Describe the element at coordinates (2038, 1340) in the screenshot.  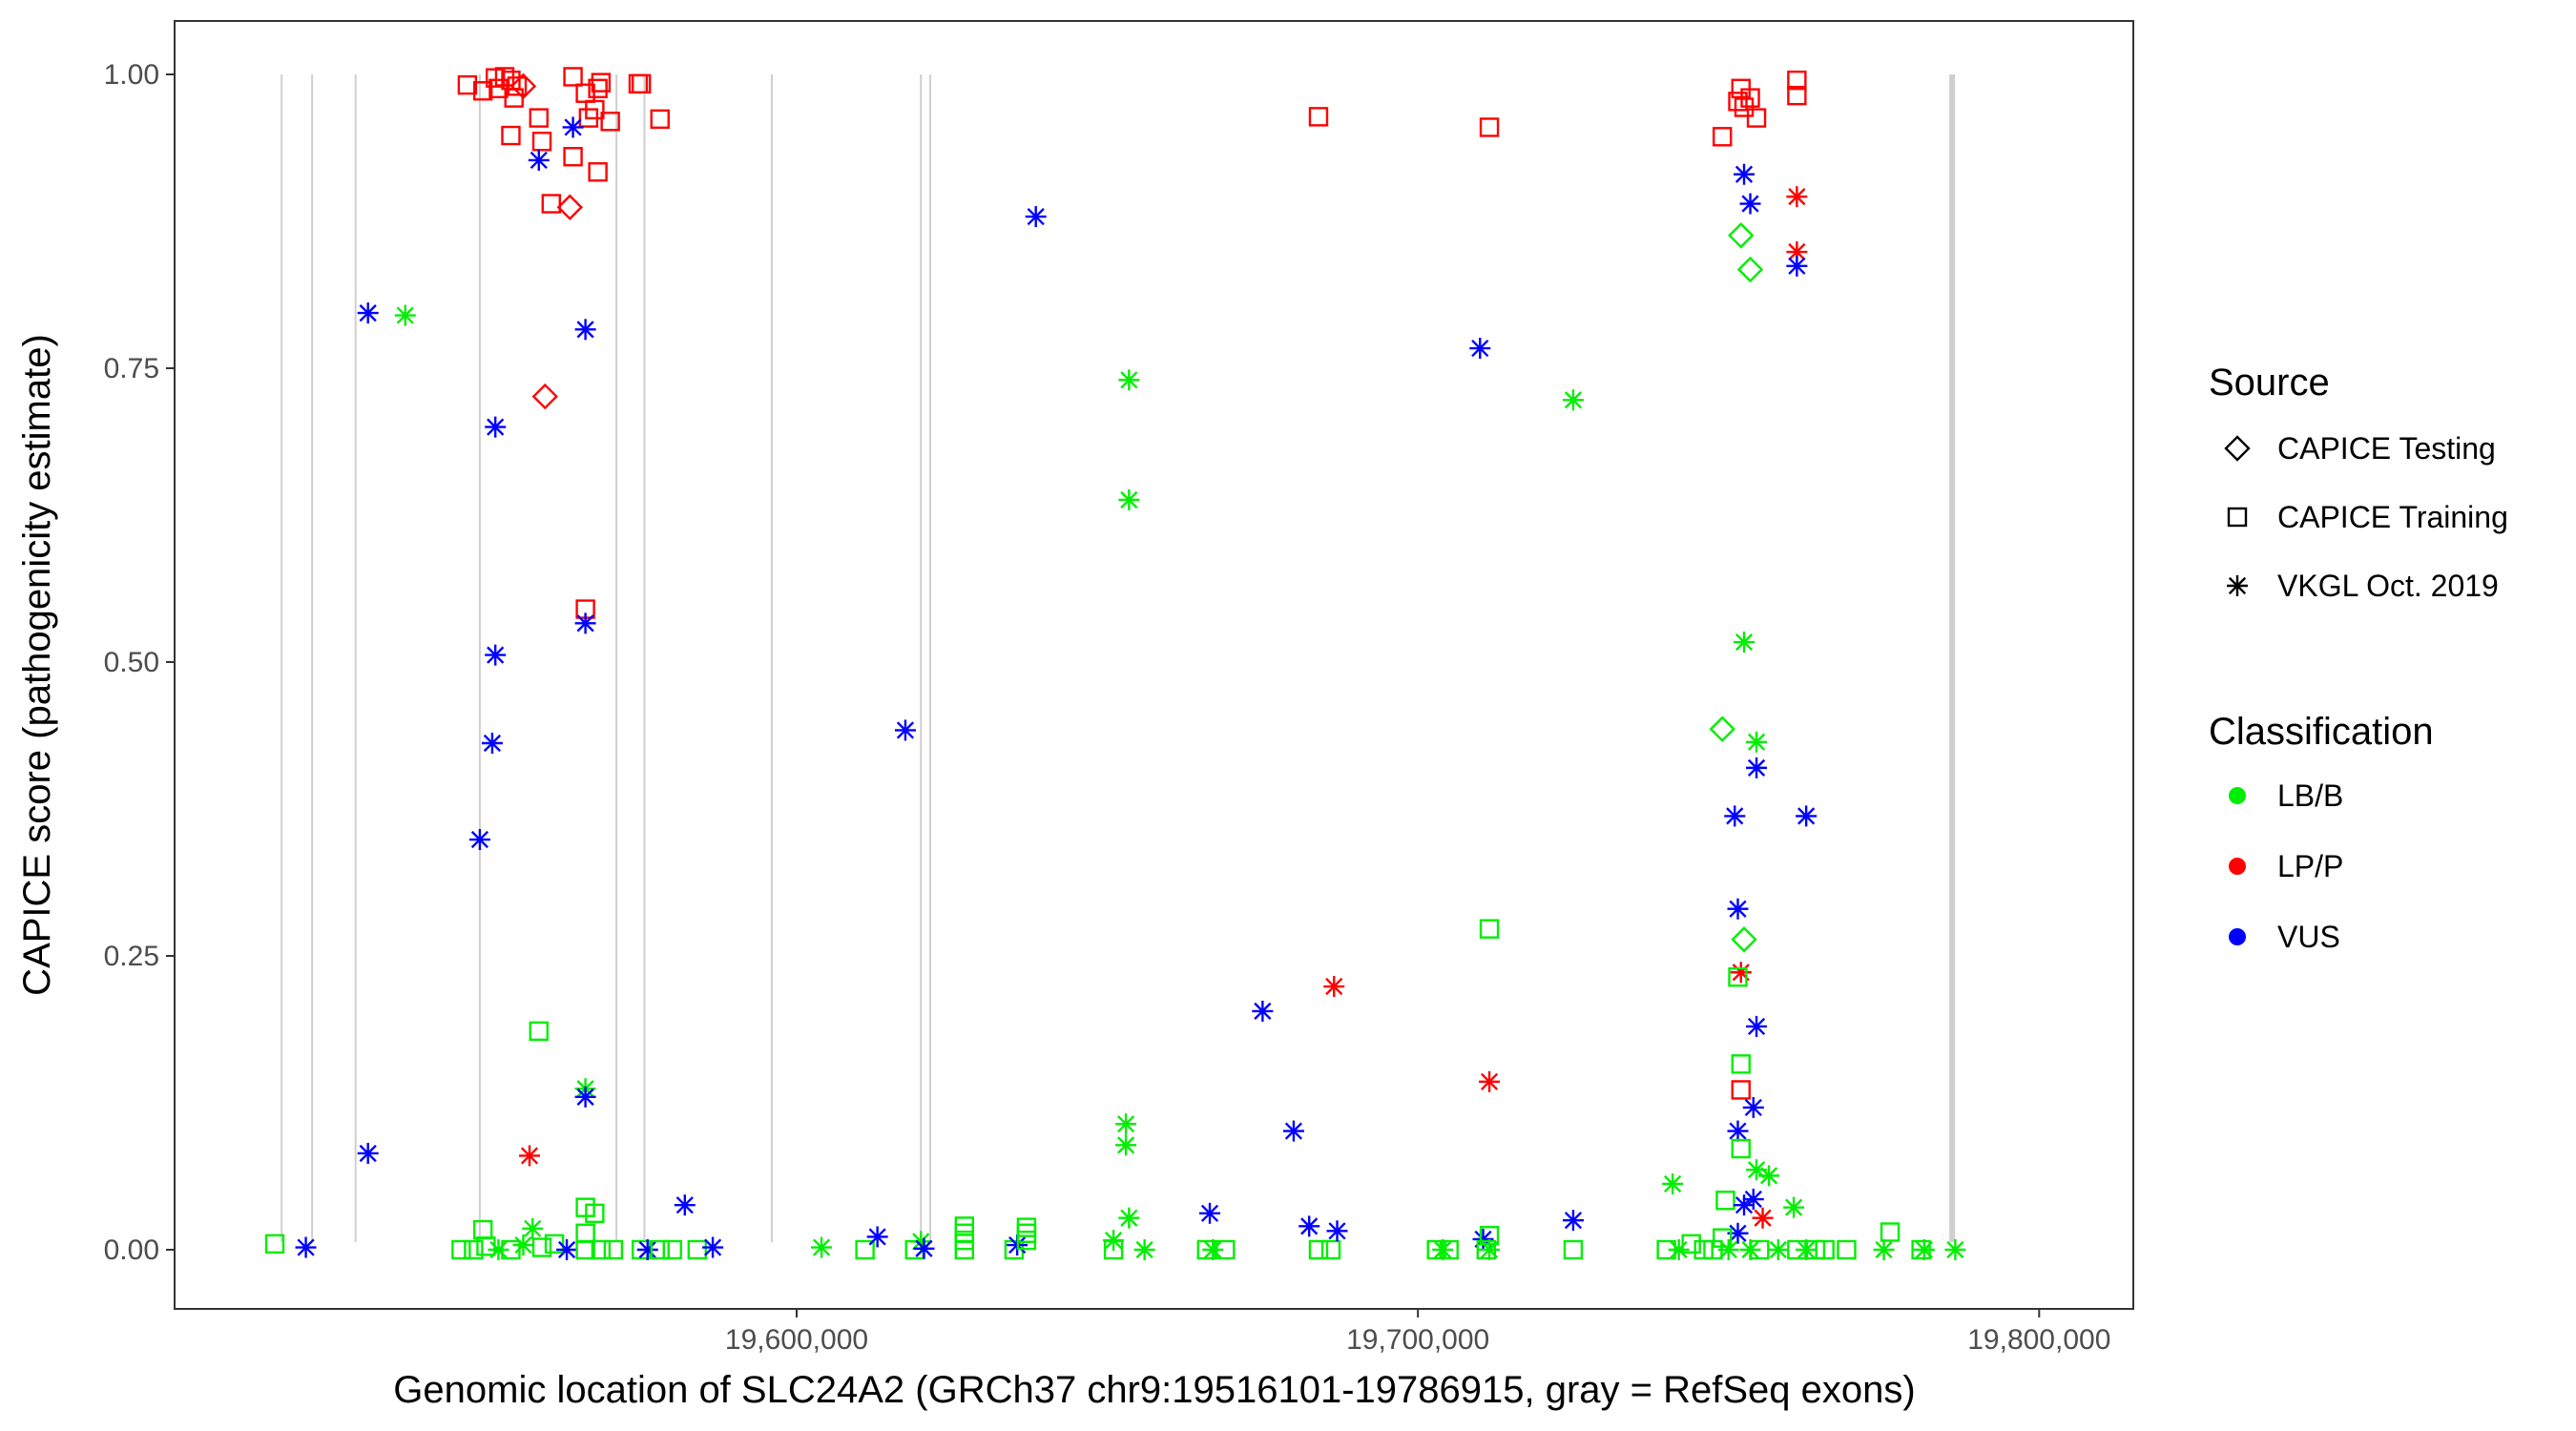
I see `x-tick-label: 19,800,000` at that location.